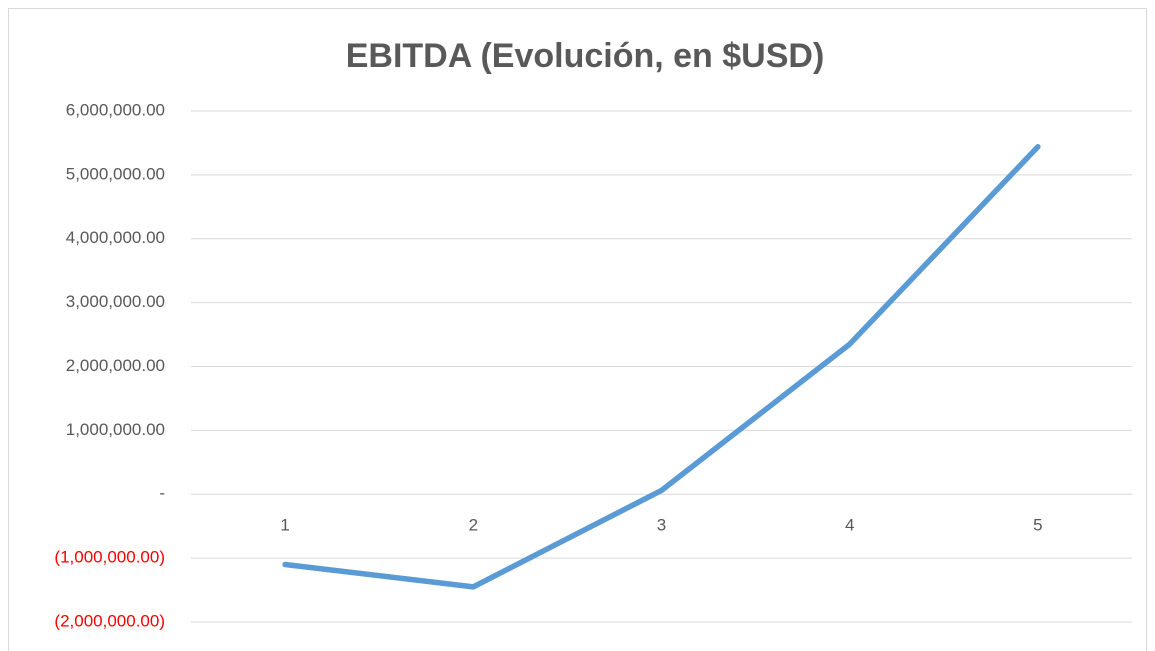  Describe the element at coordinates (115, 429) in the screenshot. I see `y-tick-label: 1,000,000.00` at that location.